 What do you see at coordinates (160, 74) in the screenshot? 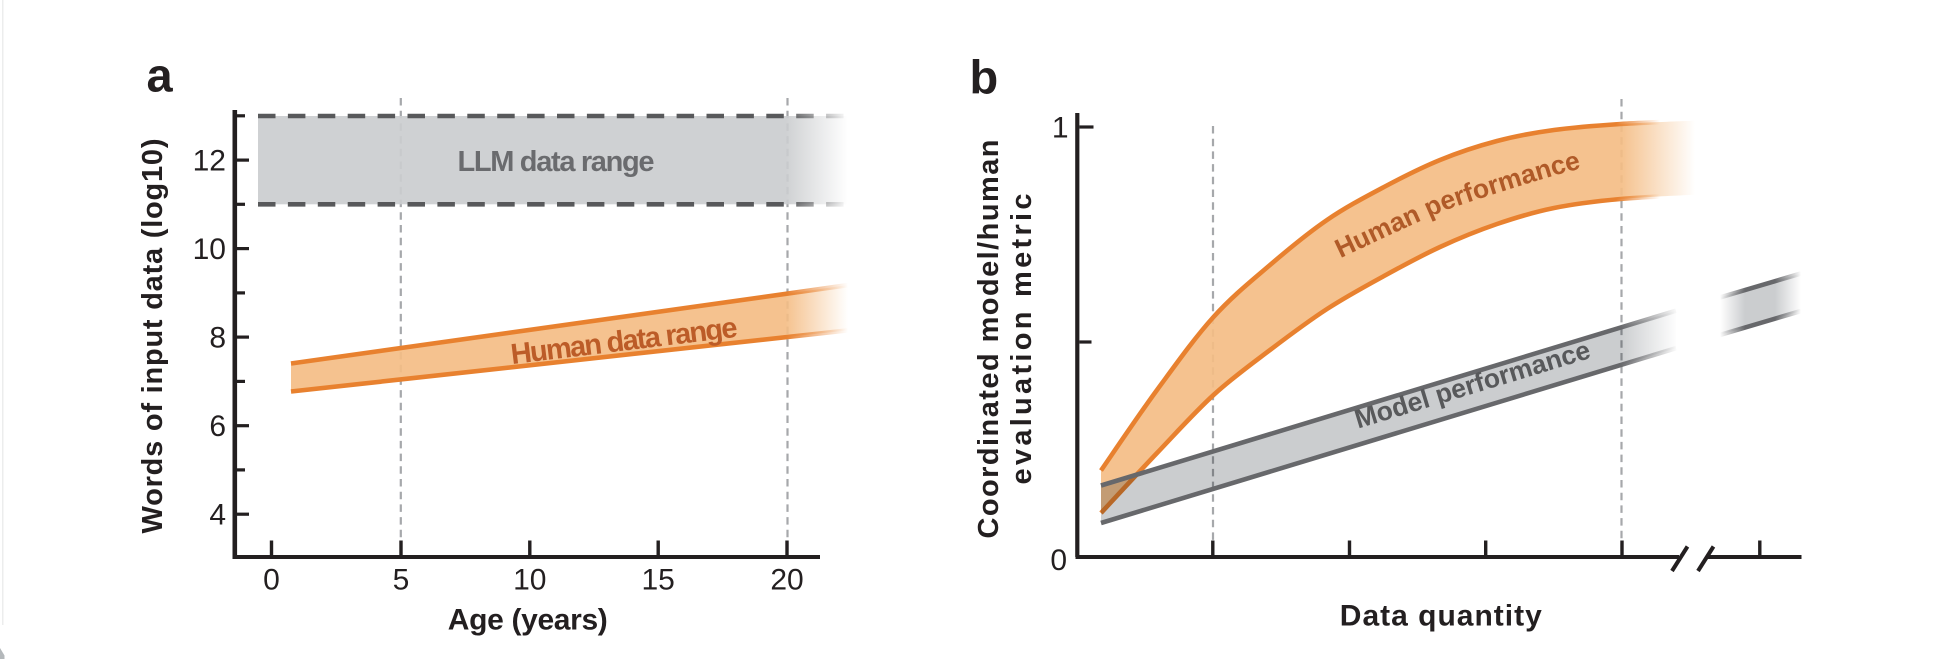
I see `svg-text: a` at bounding box center [160, 74].